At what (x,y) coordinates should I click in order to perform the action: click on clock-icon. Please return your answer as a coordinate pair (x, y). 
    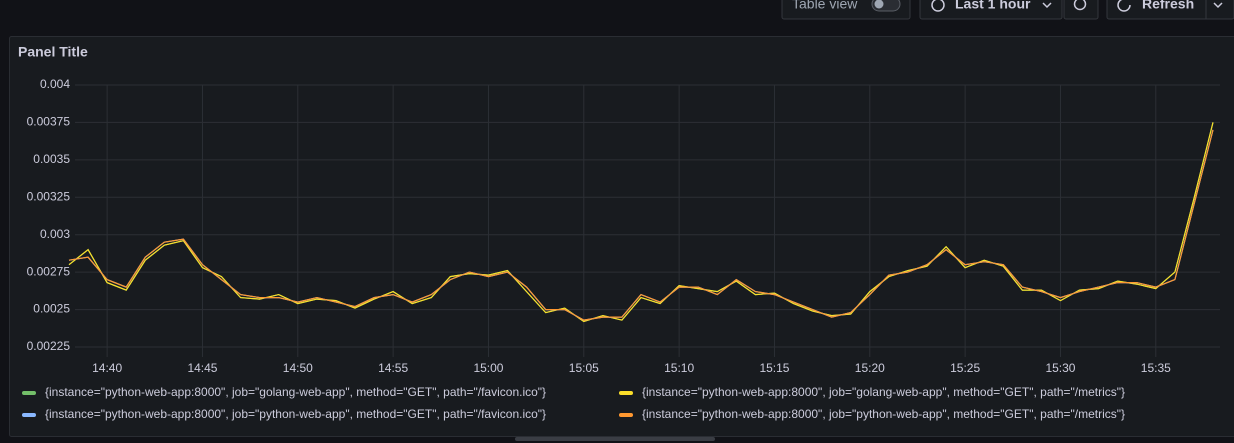
    Looking at the image, I should click on (938, 6).